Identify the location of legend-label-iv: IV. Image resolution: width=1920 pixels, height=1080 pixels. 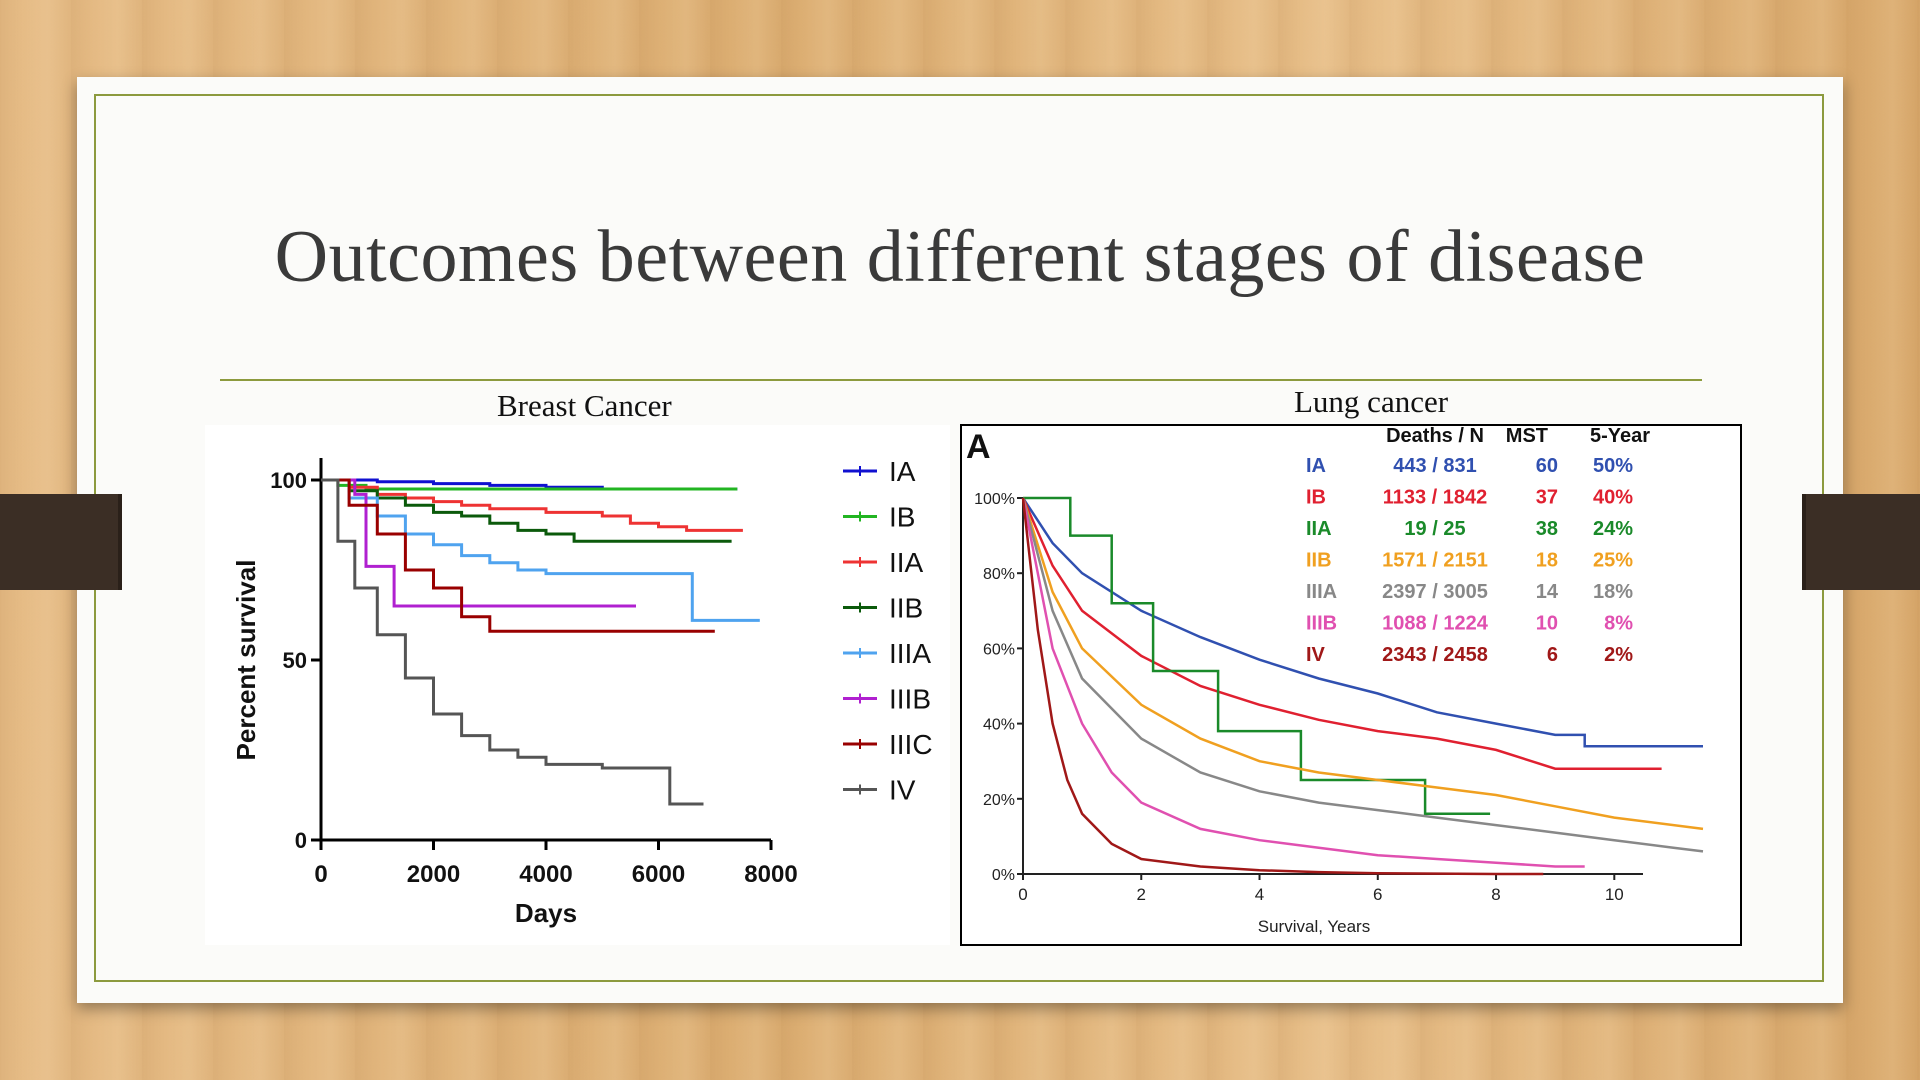
(902, 790).